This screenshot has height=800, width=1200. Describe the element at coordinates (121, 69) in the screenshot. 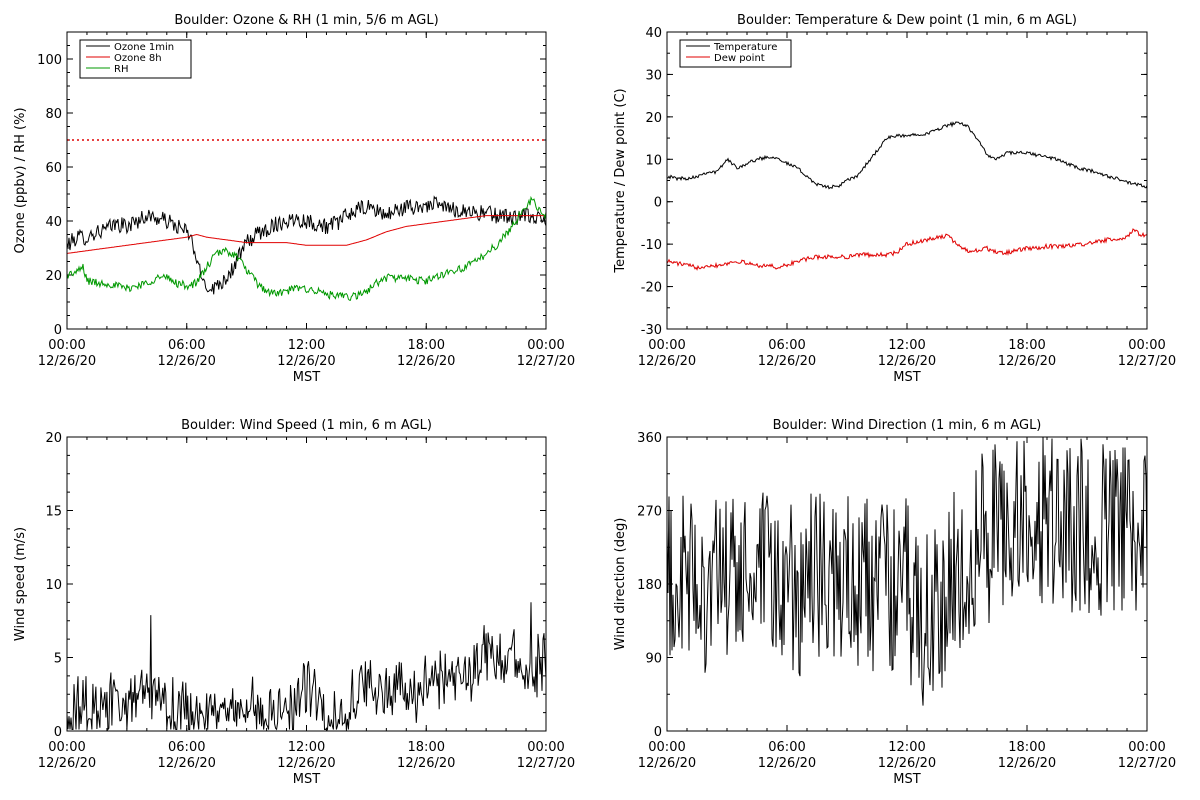

I see `legend-label: RH` at that location.